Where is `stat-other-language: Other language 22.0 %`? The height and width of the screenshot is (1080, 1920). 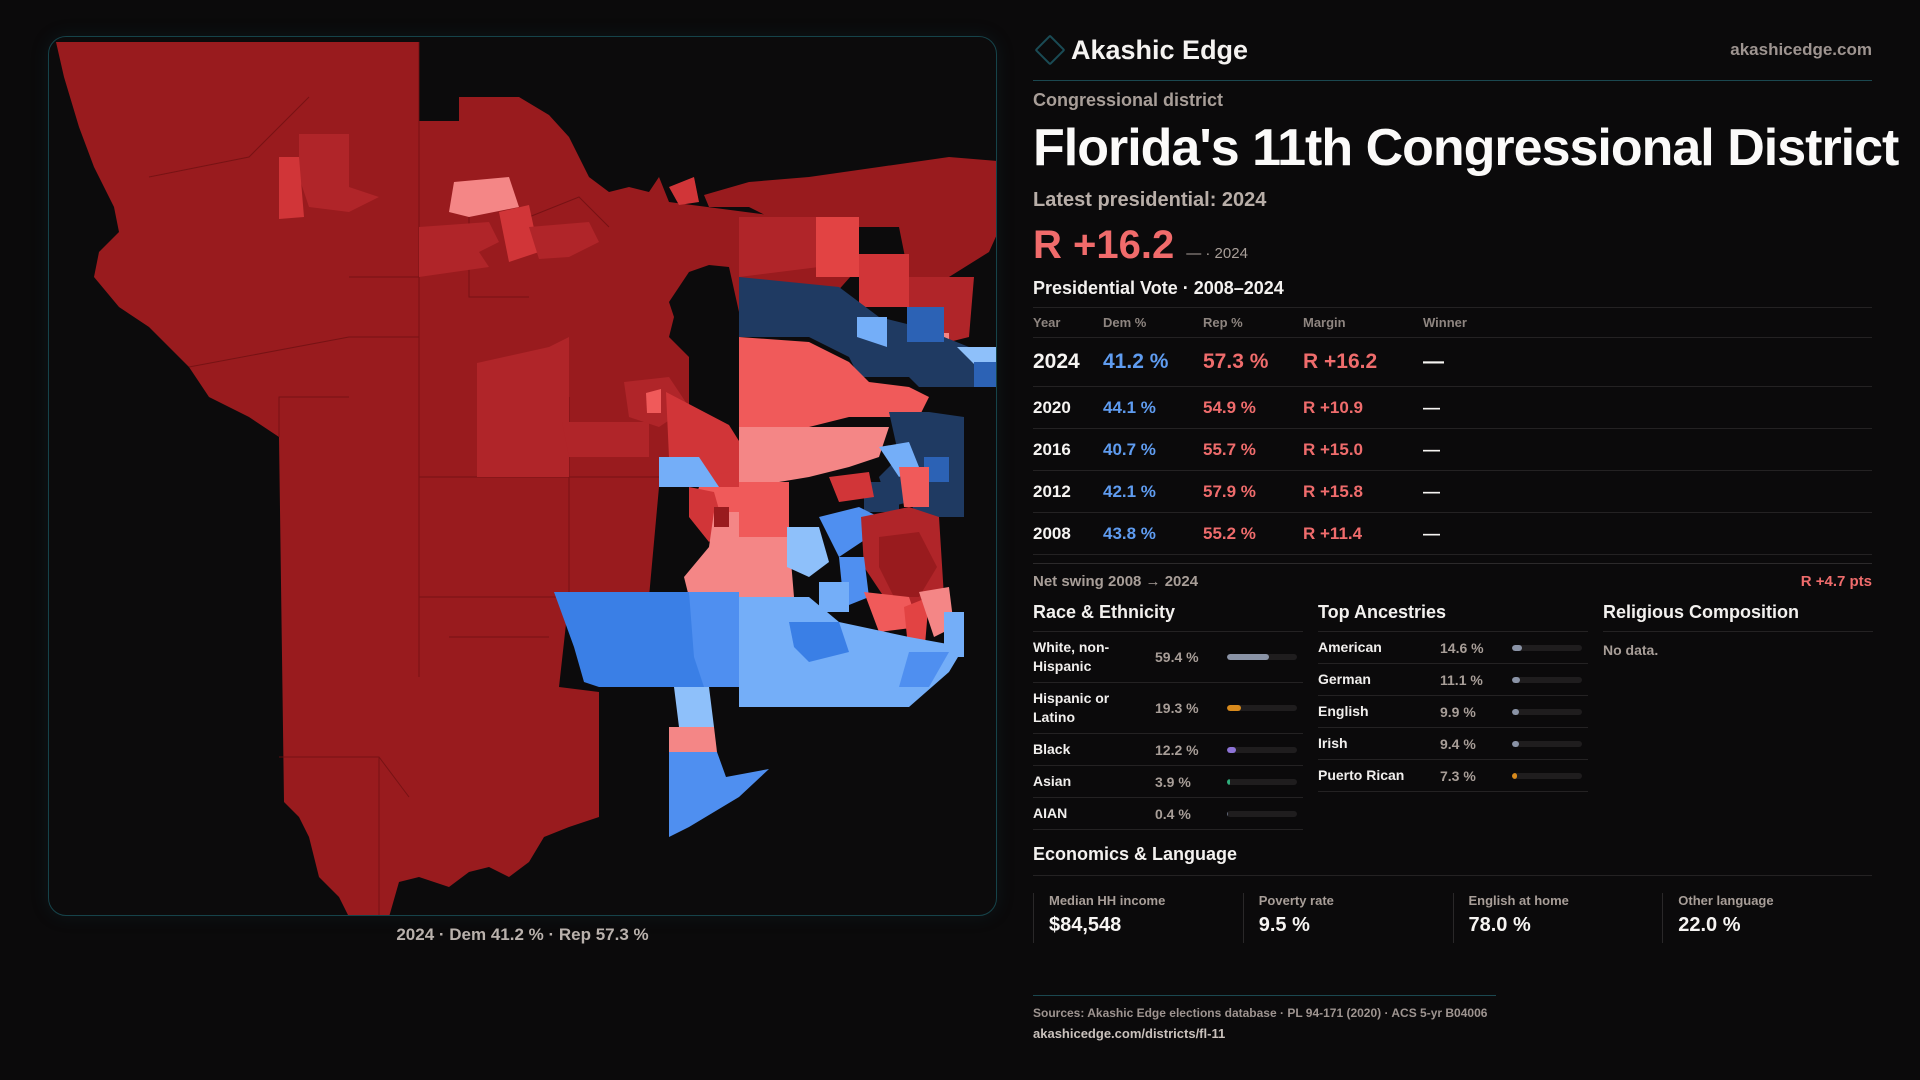
stat-other-language: Other language 22.0 % is located at coordinates (1767, 918).